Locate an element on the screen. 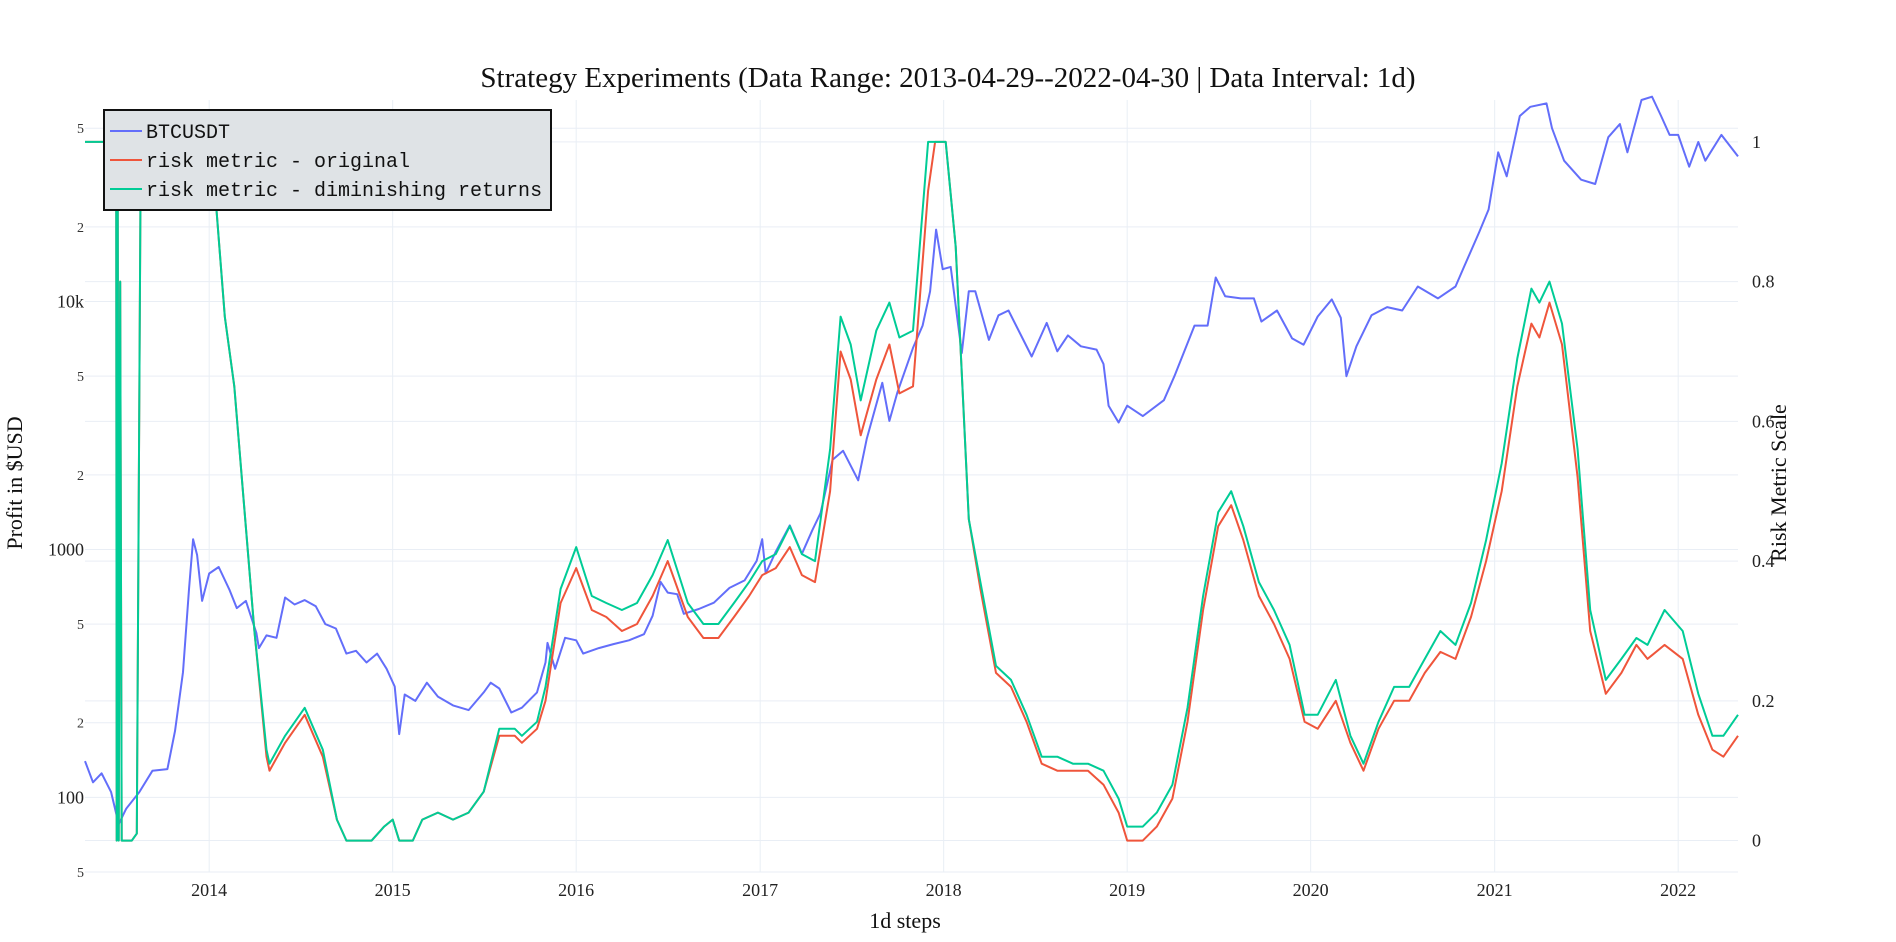  y-right-tick-label: 0 is located at coordinates (1756, 841).